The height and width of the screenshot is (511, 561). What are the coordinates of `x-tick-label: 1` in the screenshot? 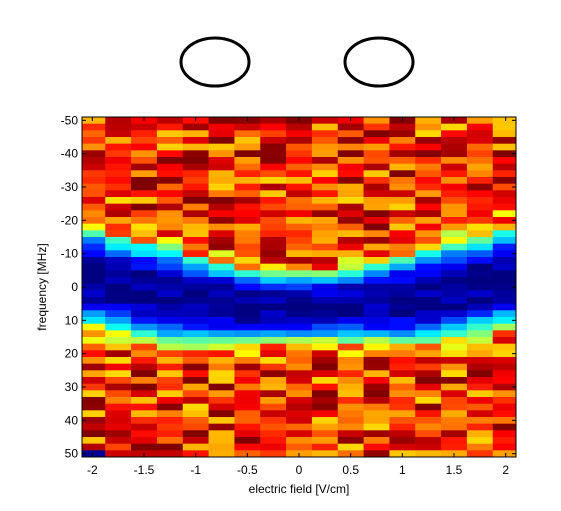 It's located at (402, 470).